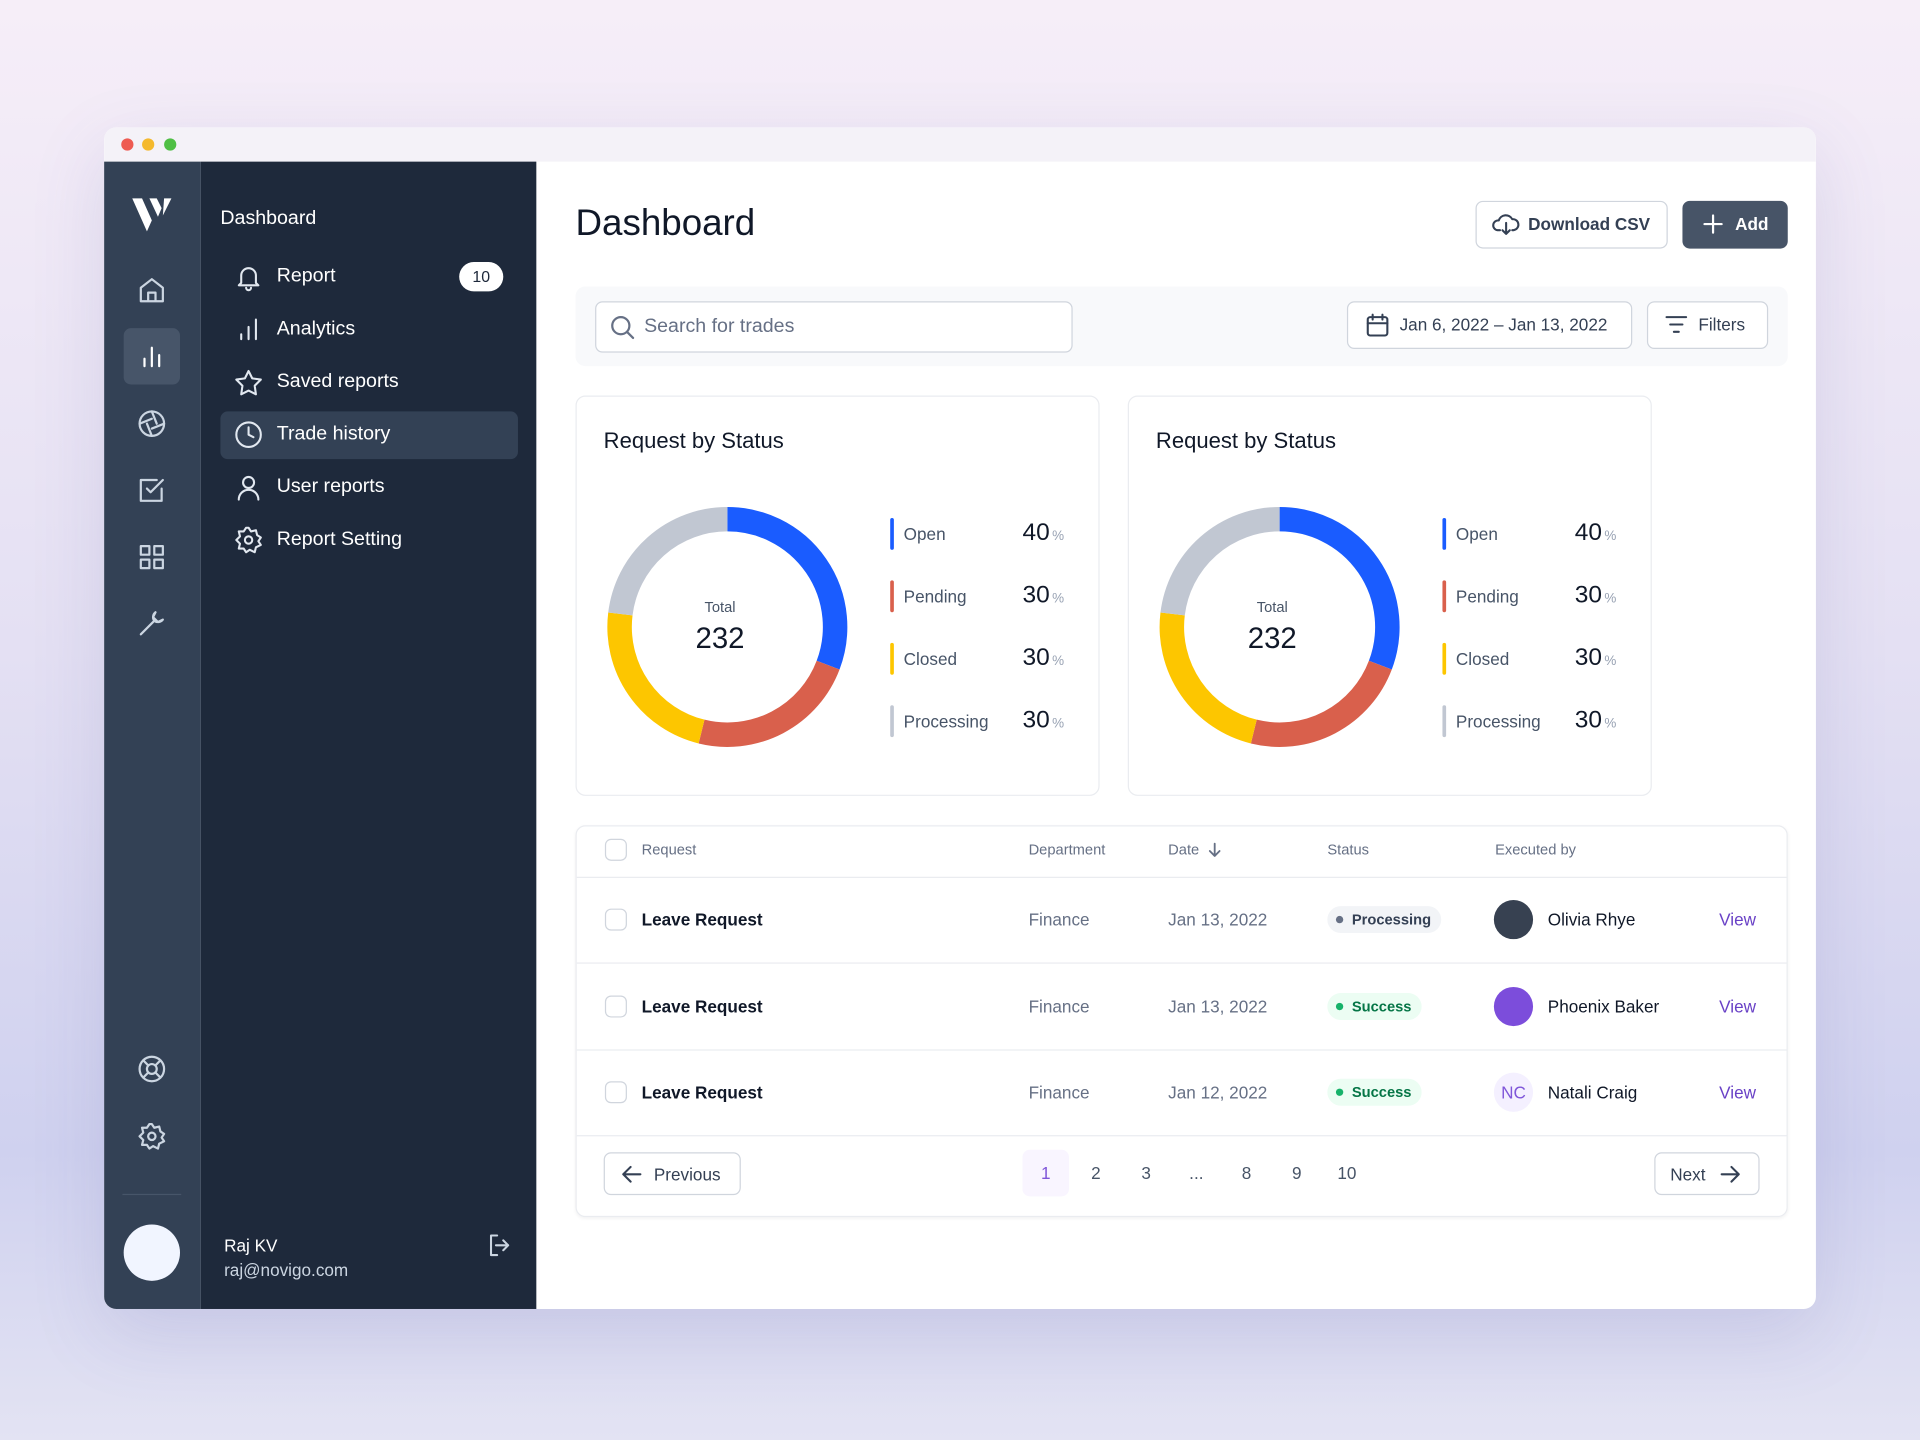 The width and height of the screenshot is (1920, 1440). What do you see at coordinates (1571, 224) in the screenshot?
I see `download-button` at bounding box center [1571, 224].